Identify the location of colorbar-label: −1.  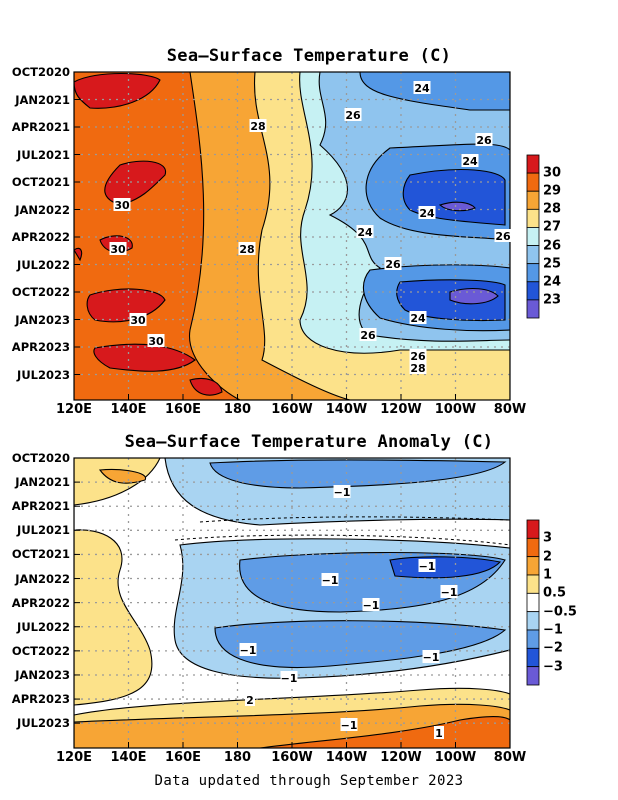
(553, 630).